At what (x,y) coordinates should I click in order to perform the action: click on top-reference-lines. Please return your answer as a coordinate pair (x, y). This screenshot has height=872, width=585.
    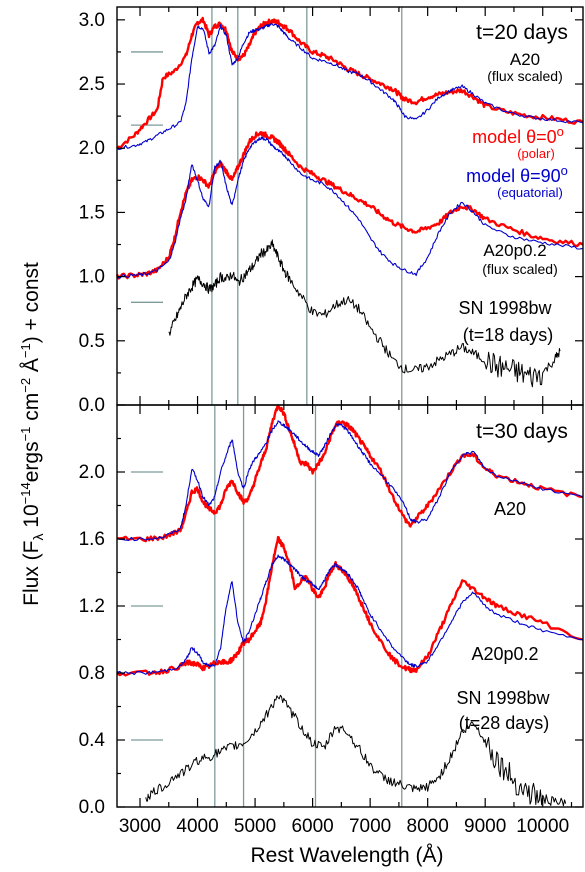
    Looking at the image, I should click on (307, 206).